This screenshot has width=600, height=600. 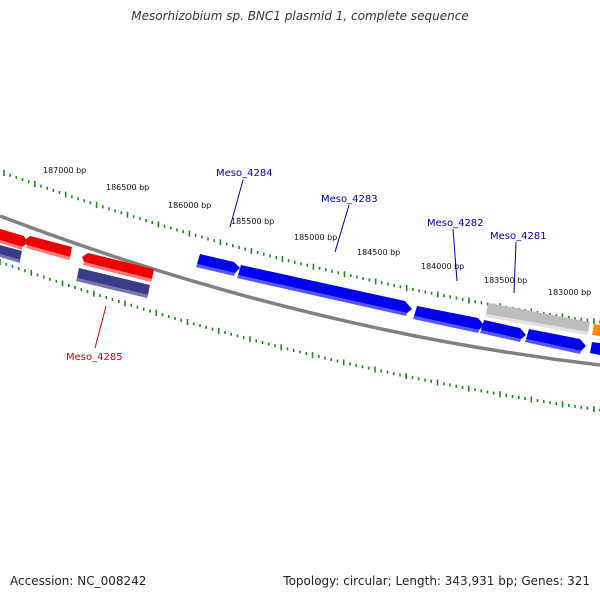 I want to click on scale-label: 184500 bp, so click(x=378, y=252).